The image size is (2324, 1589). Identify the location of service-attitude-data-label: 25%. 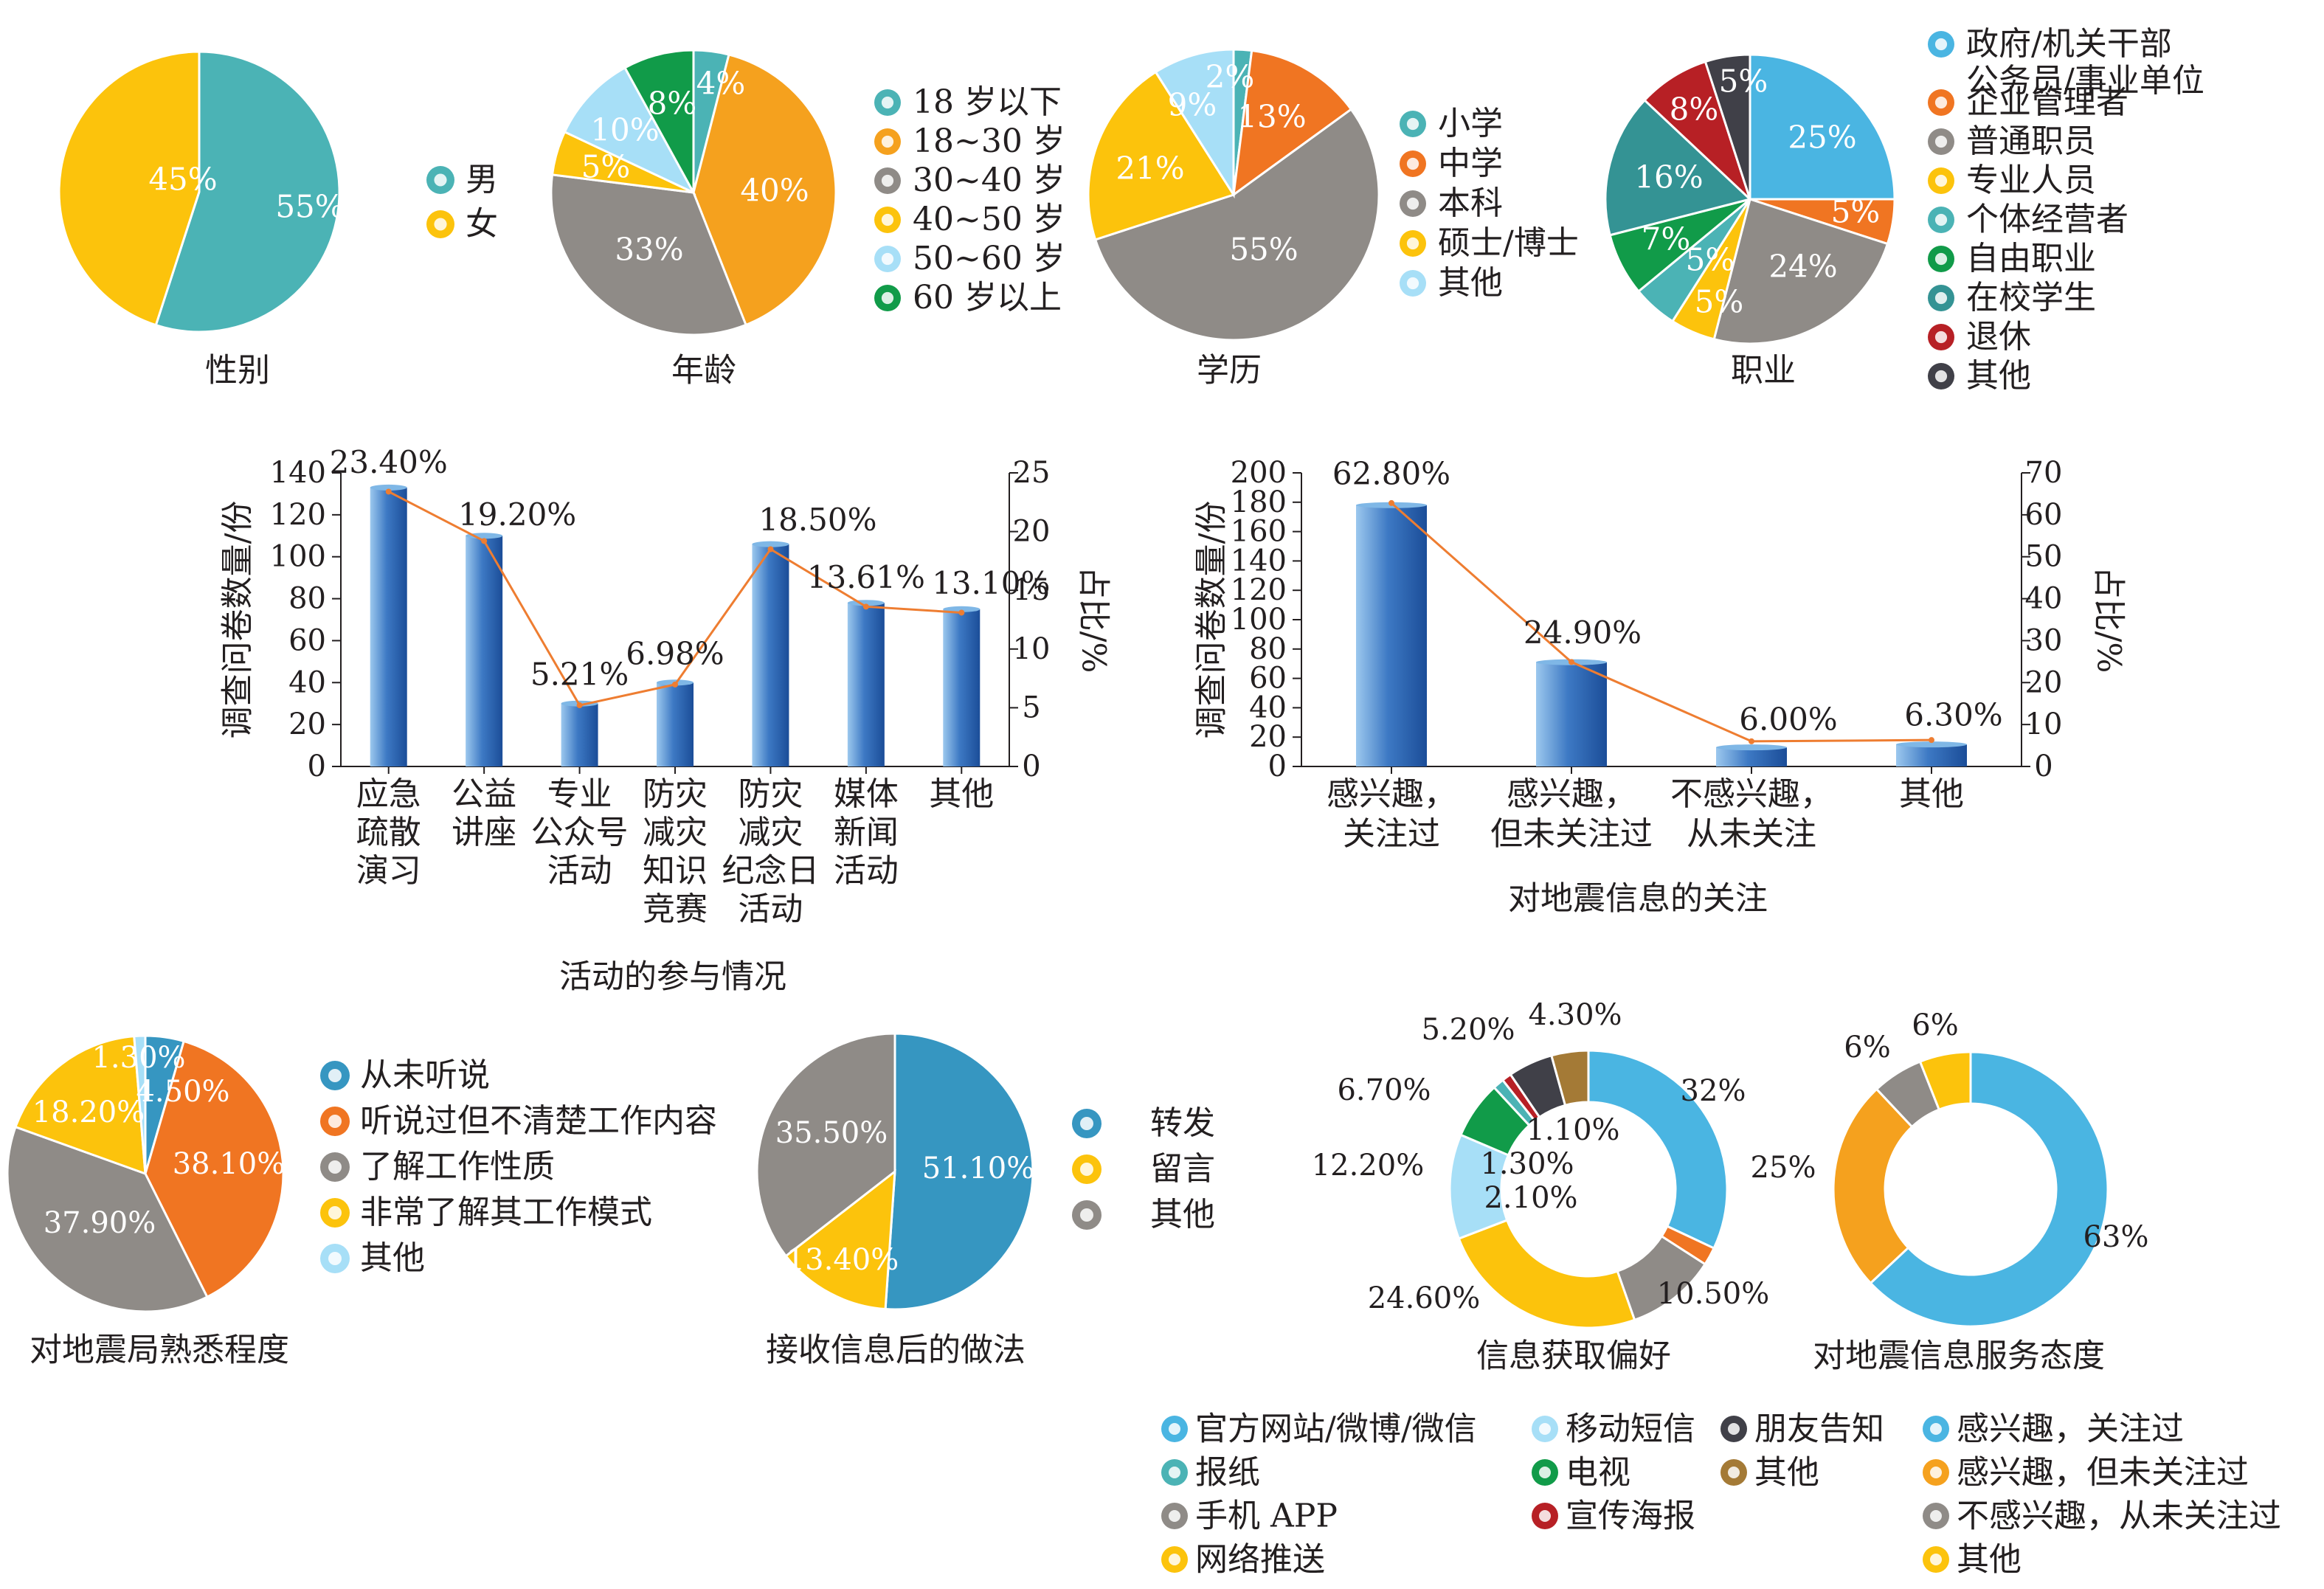
(1783, 1168).